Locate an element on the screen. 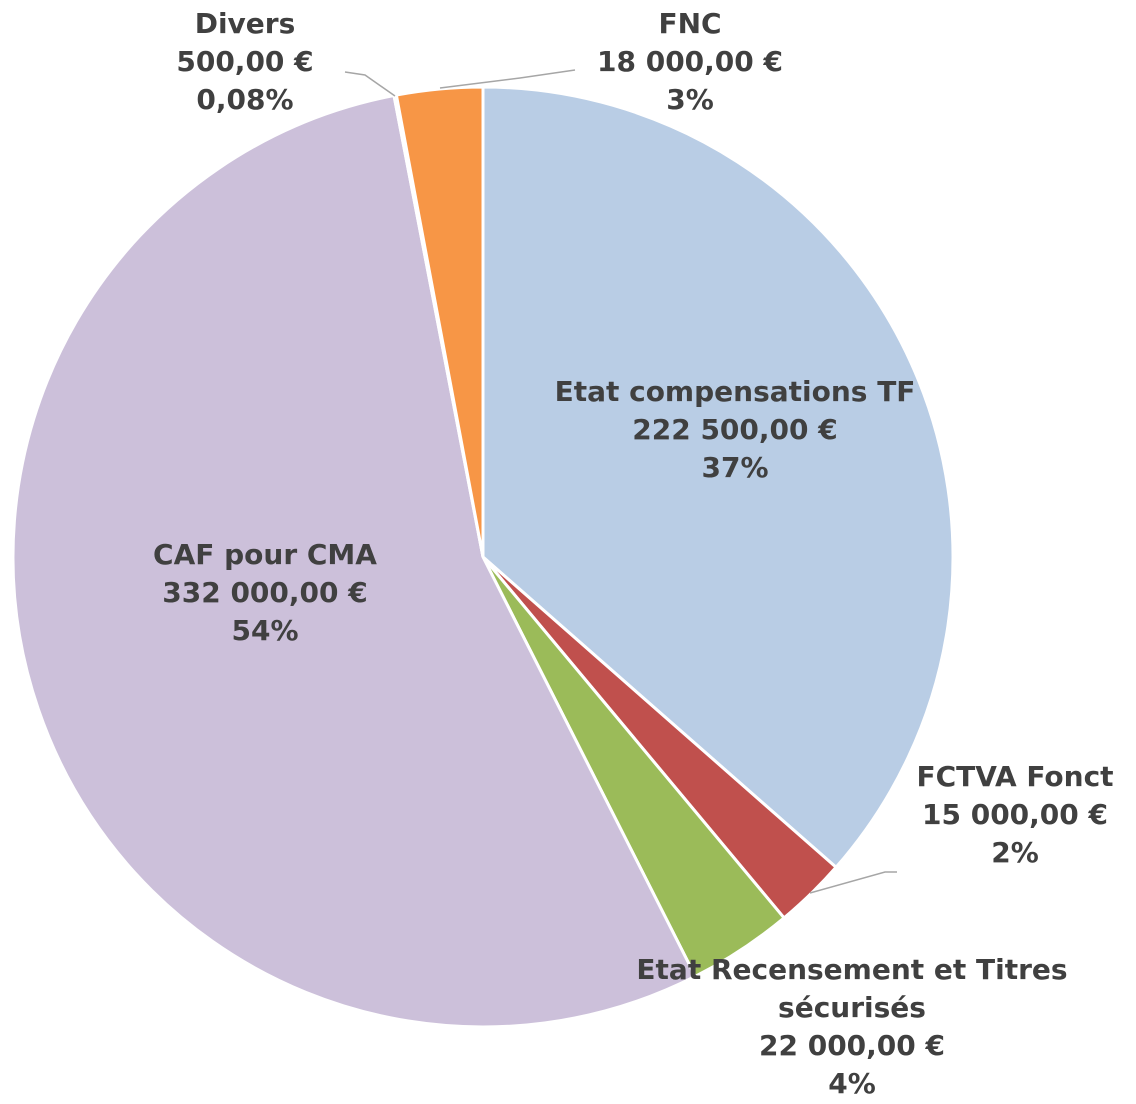 The width and height of the screenshot is (1136, 1104). data-label: FCTVA Fonct 15 000,00 € 2% is located at coordinates (1010, 815).